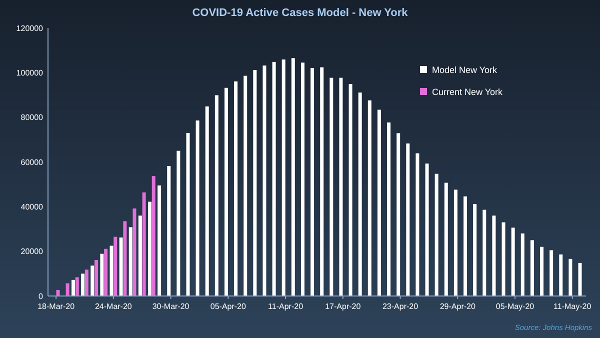 This screenshot has width=600, height=338. I want to click on x-tick-label: 05-Apr-20, so click(228, 306).